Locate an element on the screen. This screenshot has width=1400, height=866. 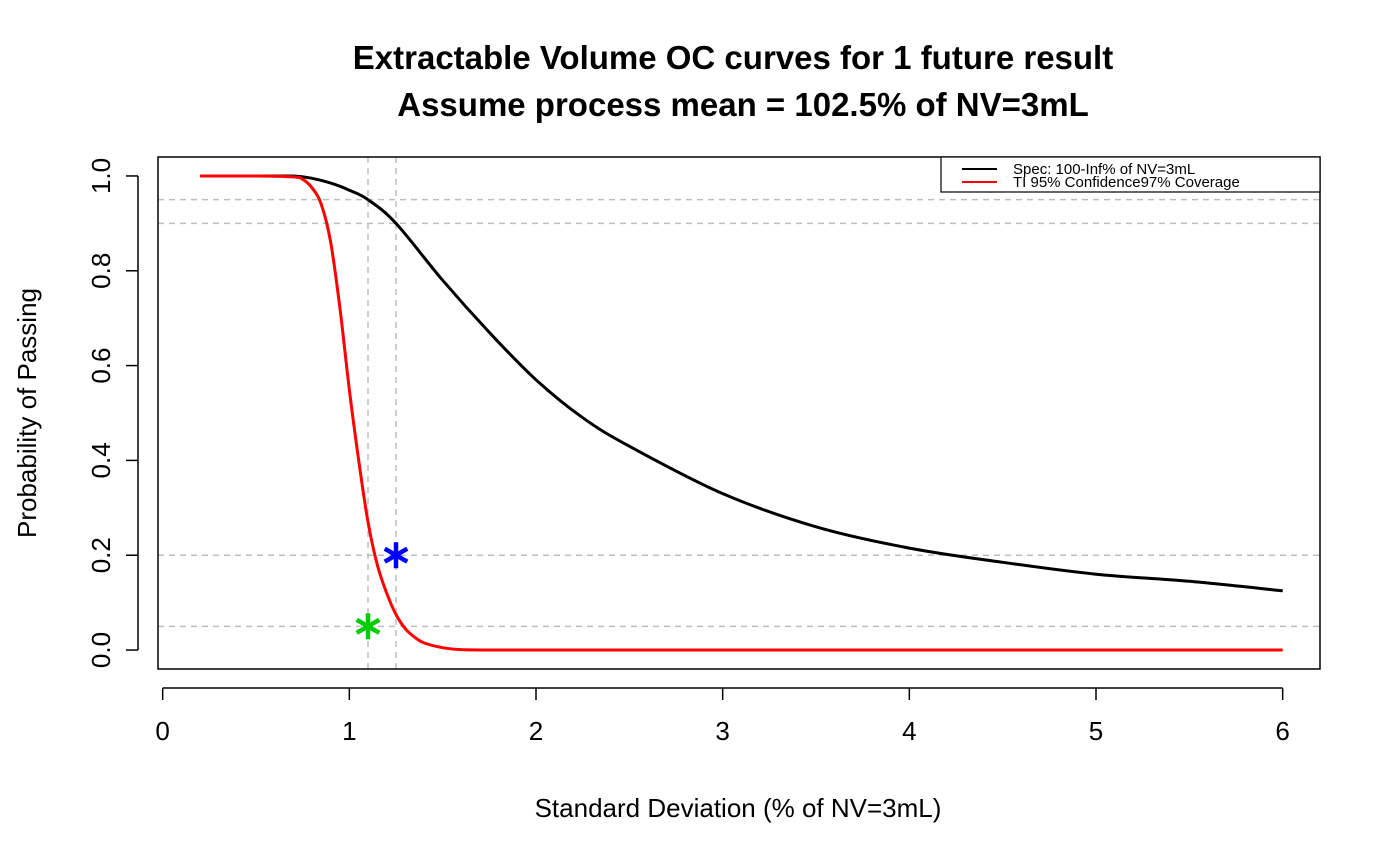
legend-box is located at coordinates (1130, 174).